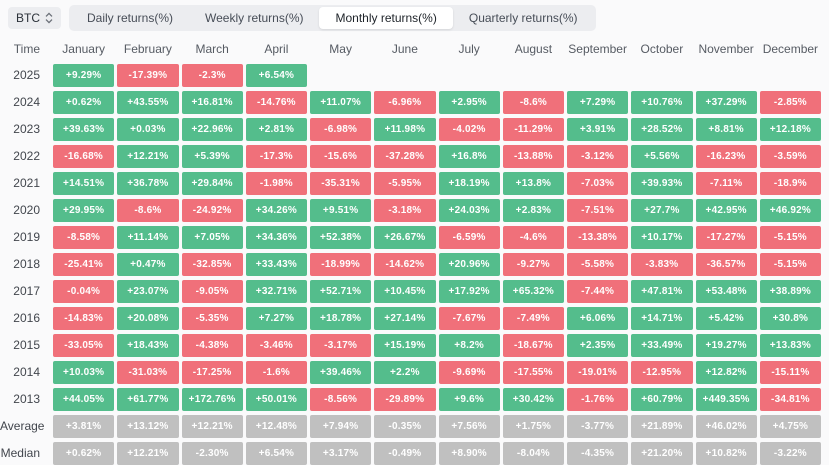 Image resolution: width=829 pixels, height=465 pixels. Describe the element at coordinates (469, 183) in the screenshot. I see `return-cell: +18.19%` at that location.